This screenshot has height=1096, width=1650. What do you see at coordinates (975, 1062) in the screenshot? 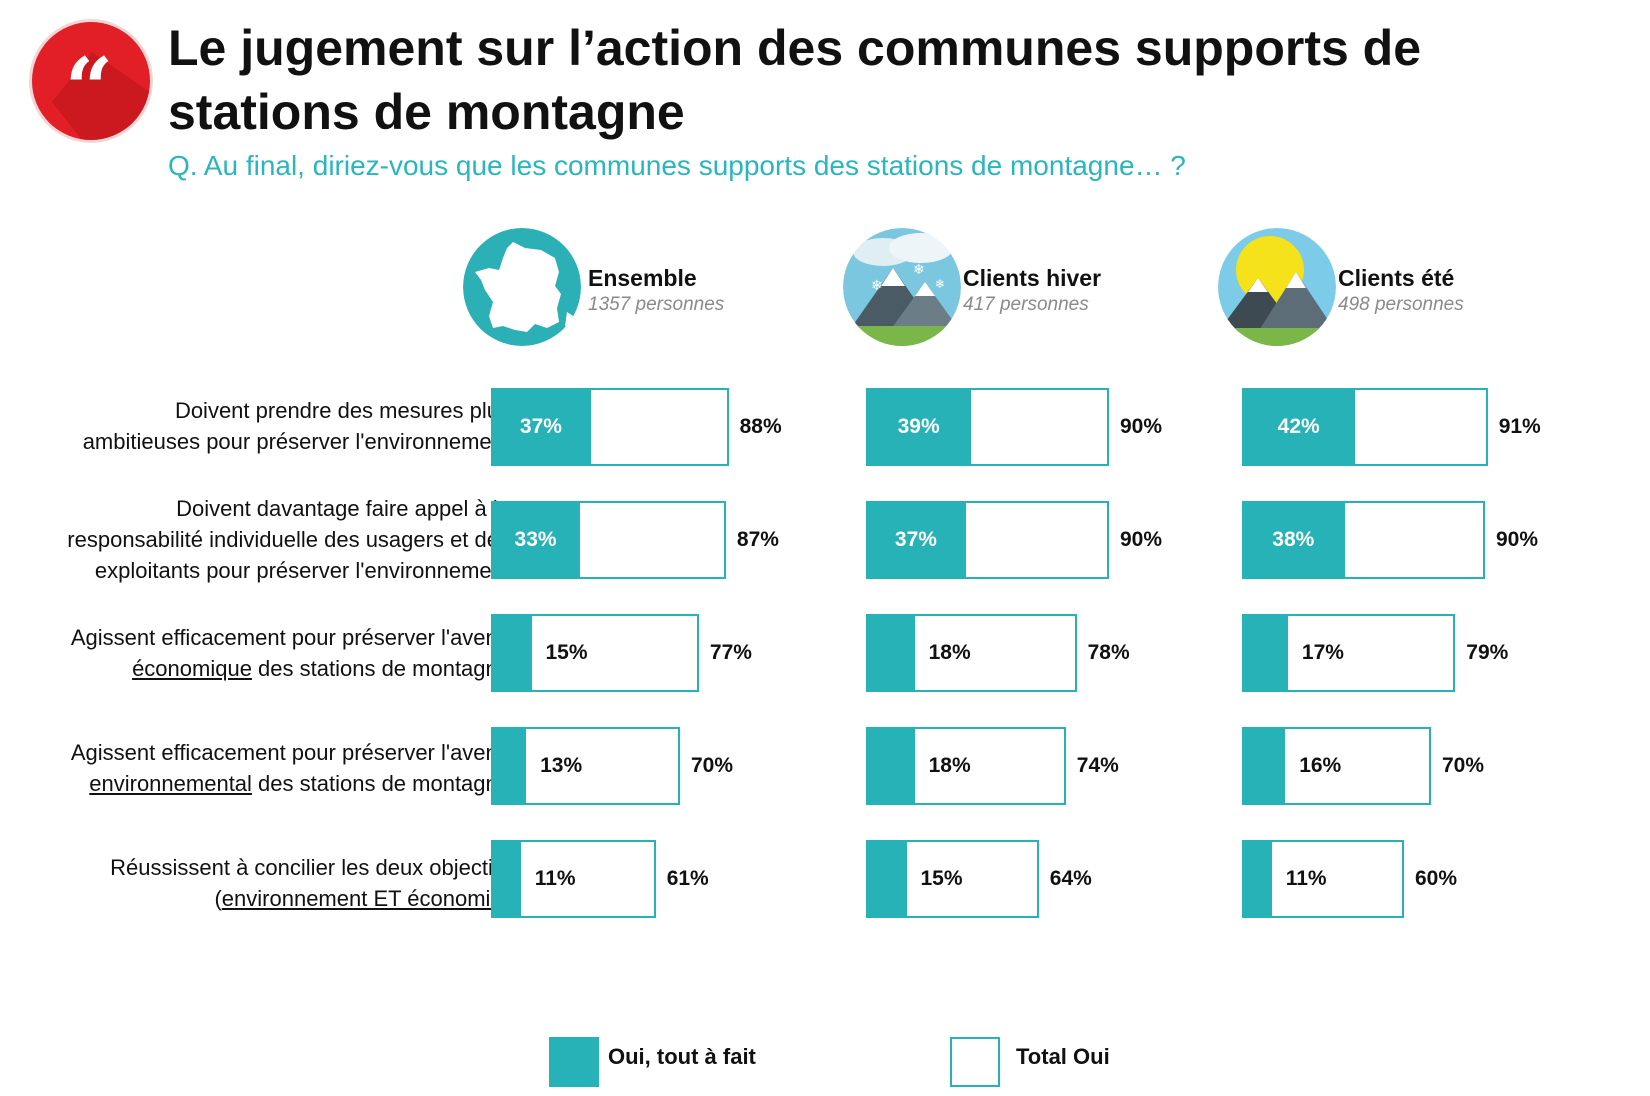
I see `legend-swatch-total-oui` at bounding box center [975, 1062].